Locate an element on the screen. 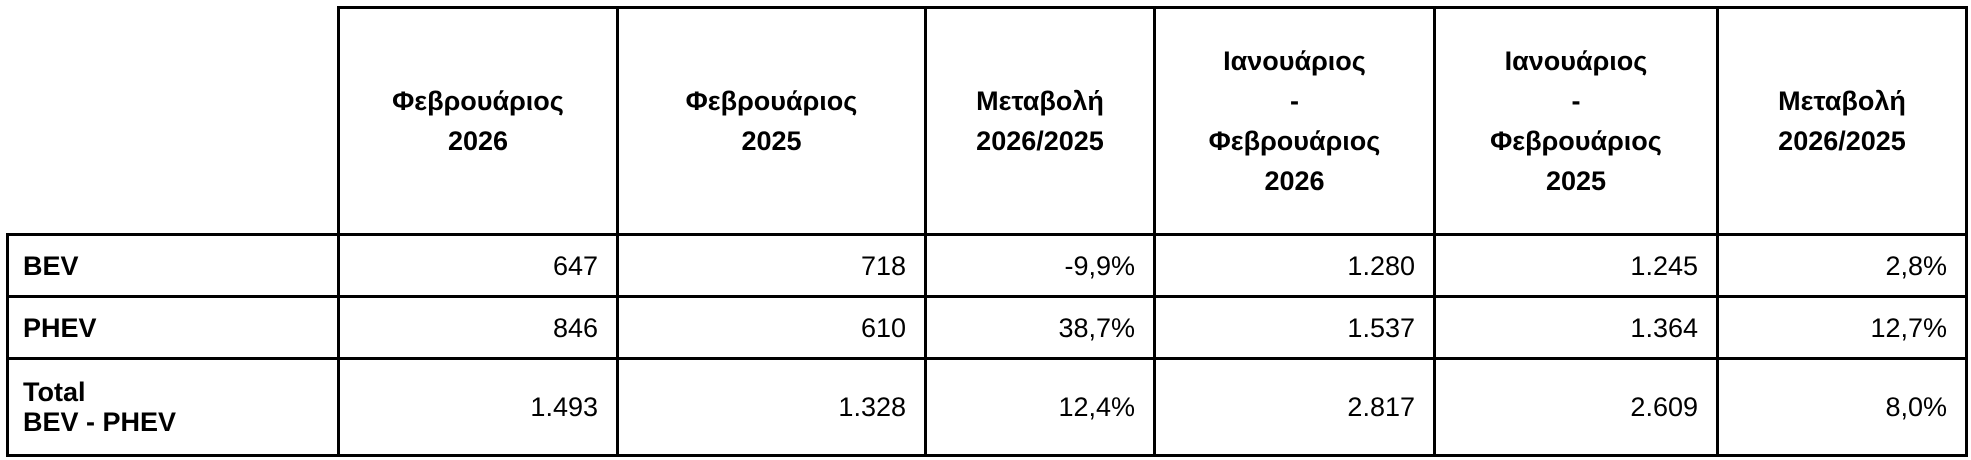 Image resolution: width=1971 pixels, height=460 pixels. row-label: Total BEV - PHEV is located at coordinates (173, 407).